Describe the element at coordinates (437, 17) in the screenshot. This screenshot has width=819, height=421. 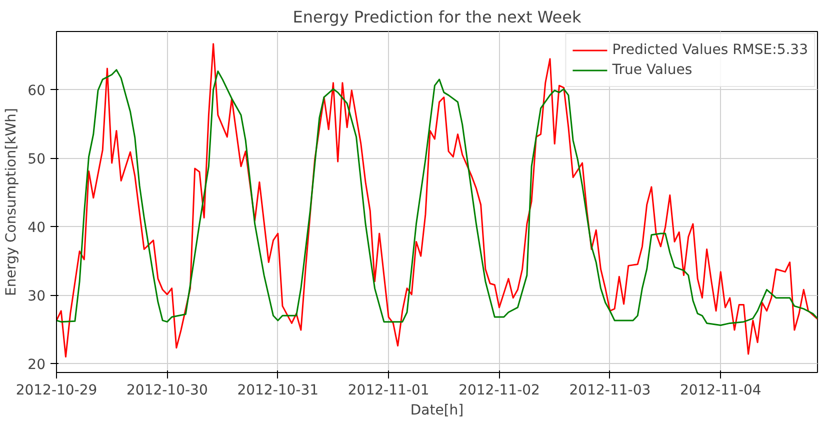
I see `chart-title: Energy Prediction for the next Week` at that location.